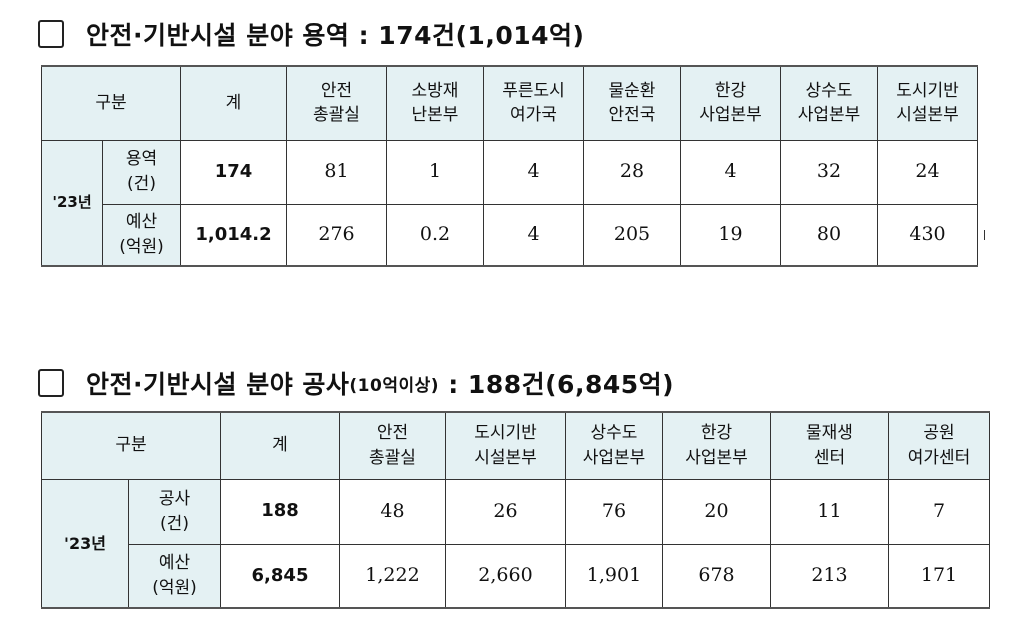 This screenshot has width=1024, height=632. What do you see at coordinates (829, 445) in the screenshot?
I see `header-department: 물재생 센터` at bounding box center [829, 445].